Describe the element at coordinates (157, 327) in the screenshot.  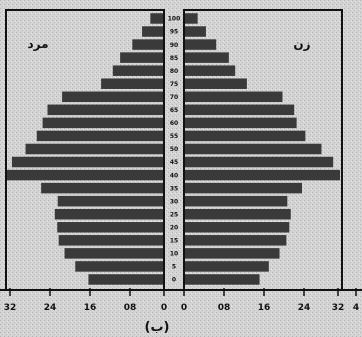
I see `figure-caption: (ب)` at that location.